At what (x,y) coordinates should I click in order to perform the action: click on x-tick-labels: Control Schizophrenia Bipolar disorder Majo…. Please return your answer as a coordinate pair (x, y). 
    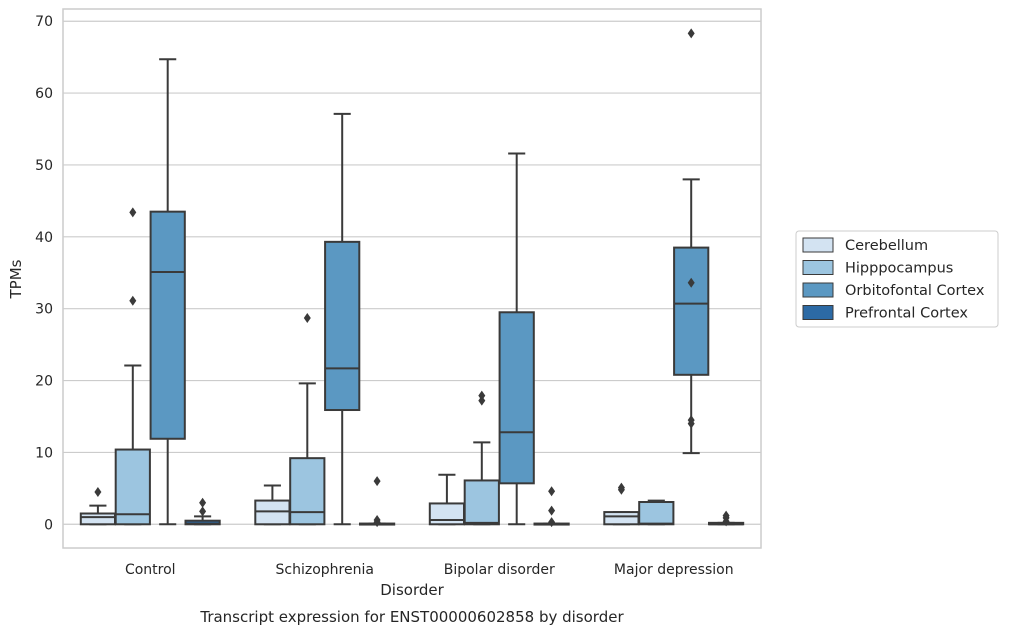
    Looking at the image, I should click on (429, 570).